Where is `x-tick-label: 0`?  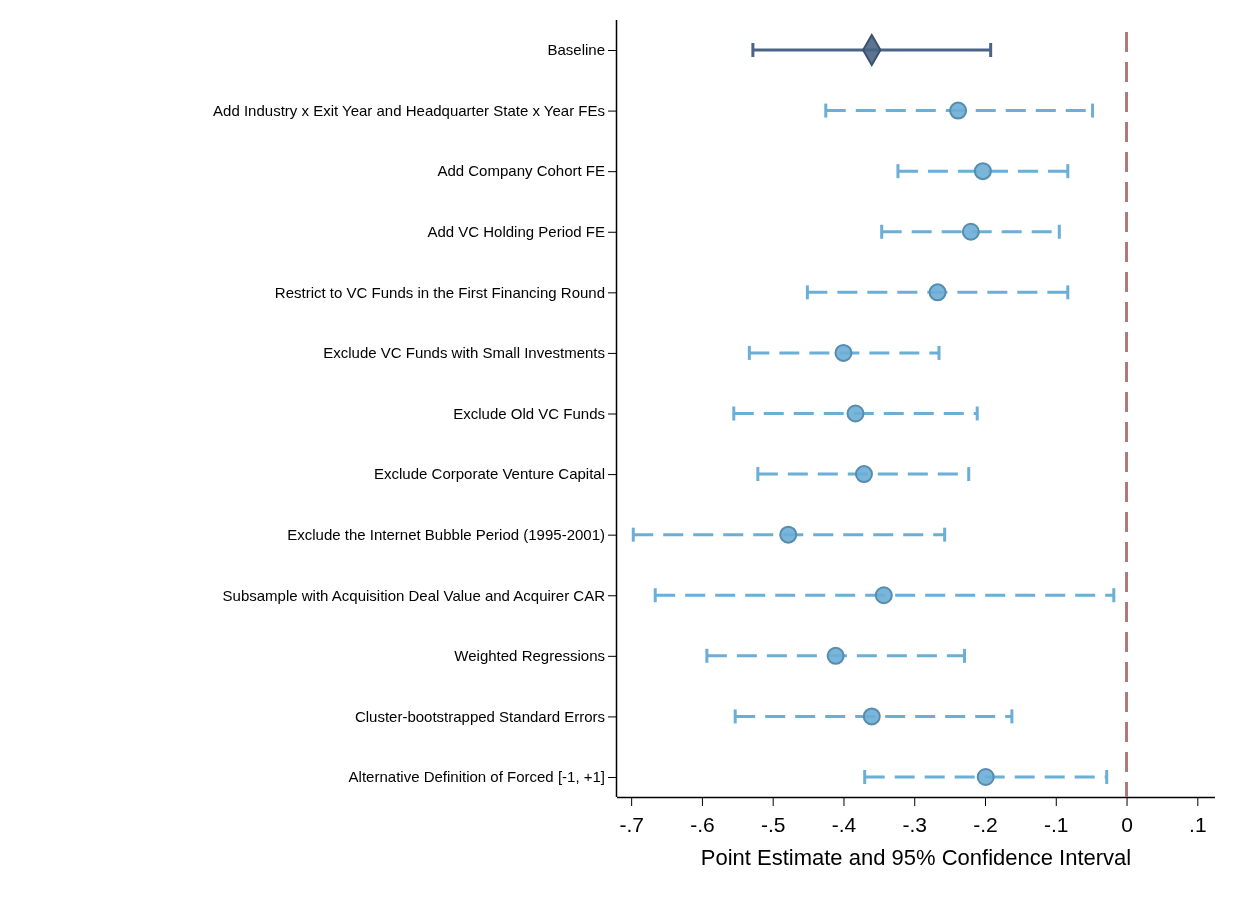
x-tick-label: 0 is located at coordinates (1127, 825).